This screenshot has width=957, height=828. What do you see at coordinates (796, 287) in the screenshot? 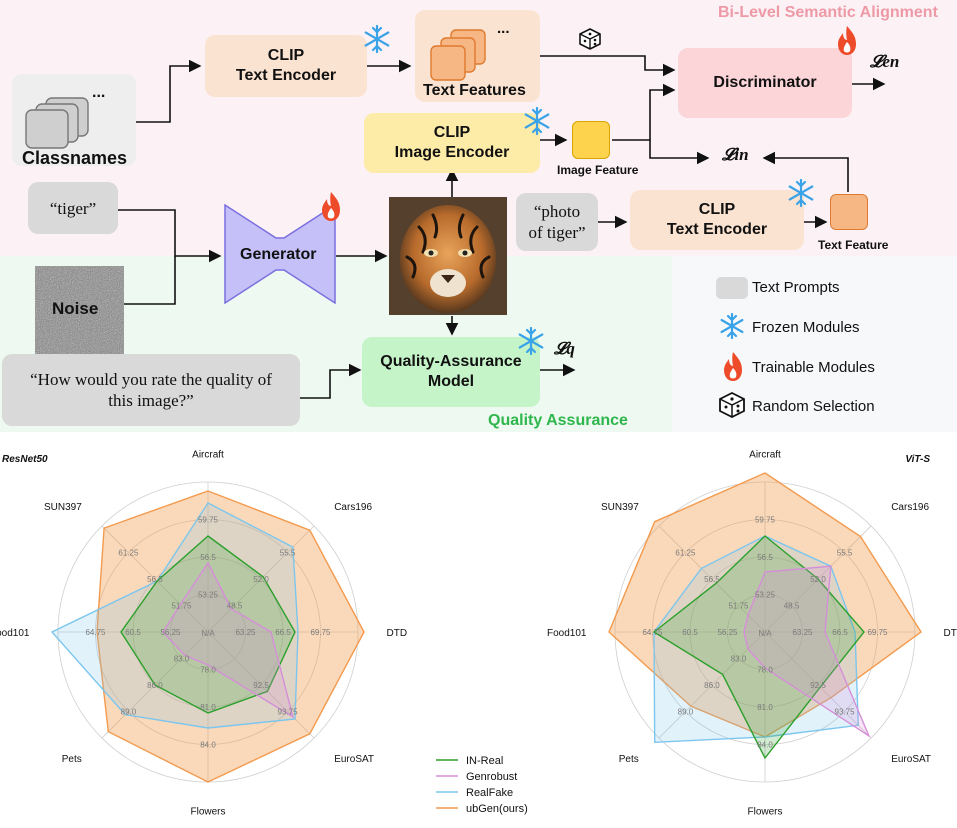
I see `legend-text-prompts: Text Prompts` at bounding box center [796, 287].